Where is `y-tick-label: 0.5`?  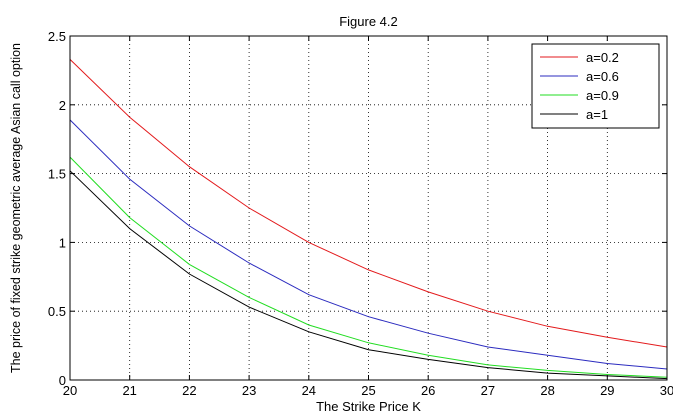 y-tick-label: 0.5 is located at coordinates (57, 311).